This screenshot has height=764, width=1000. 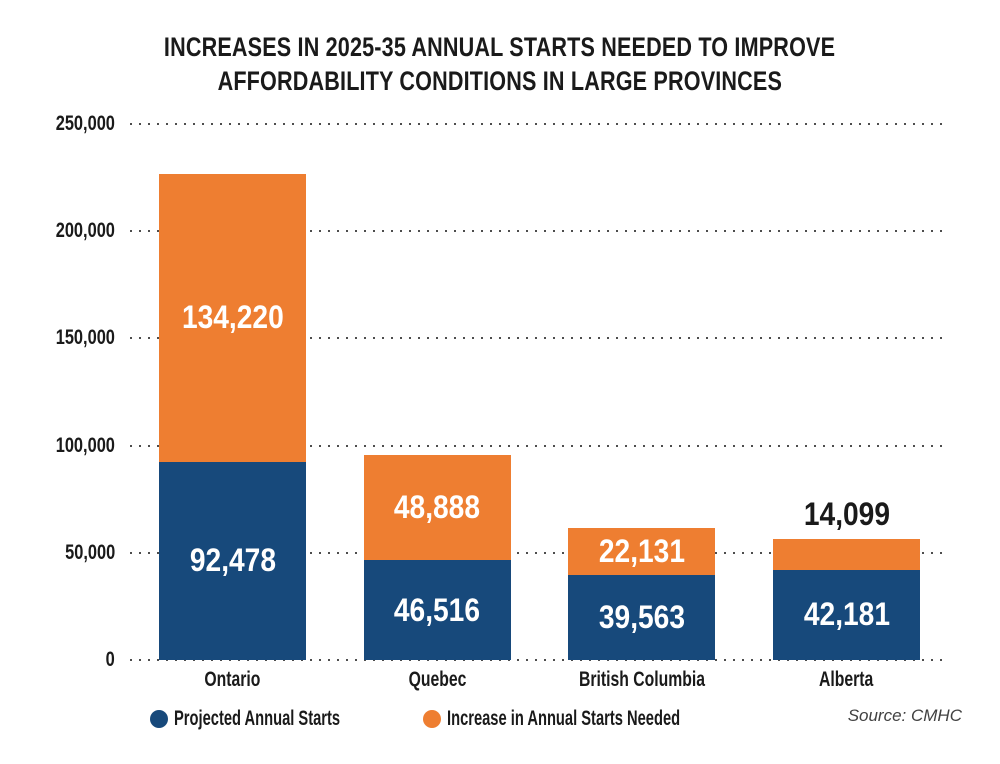 What do you see at coordinates (85, 338) in the screenshot?
I see `y-axis-tick-text: 150,000` at bounding box center [85, 338].